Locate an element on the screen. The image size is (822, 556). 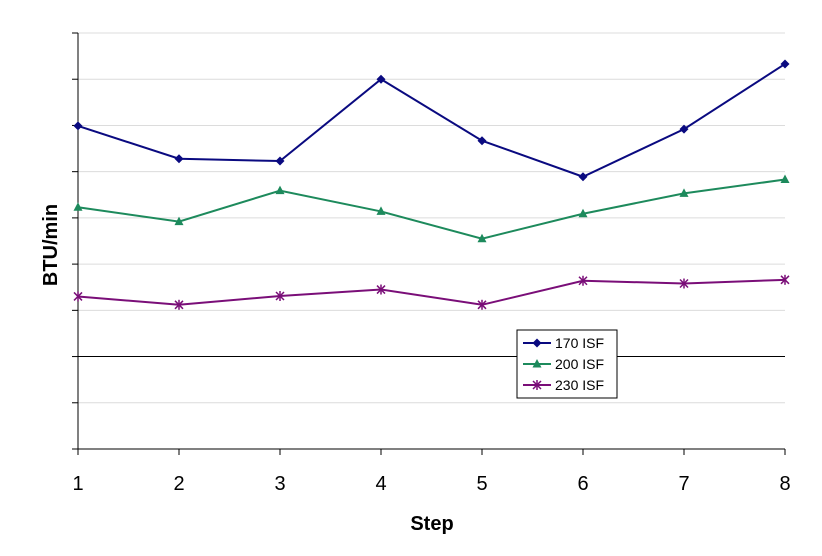
x-tick-label: 7 is located at coordinates (683, 484).